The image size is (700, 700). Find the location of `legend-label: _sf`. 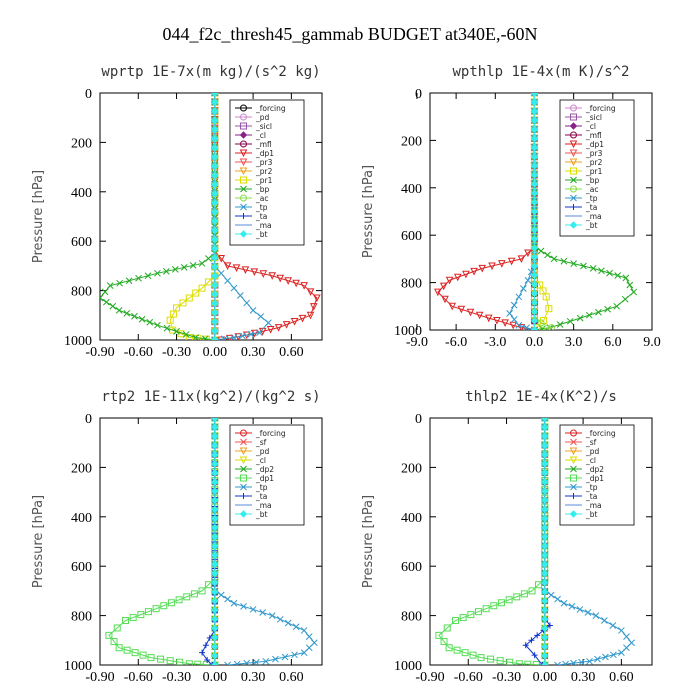

legend-label: _sf is located at coordinates (591, 442).